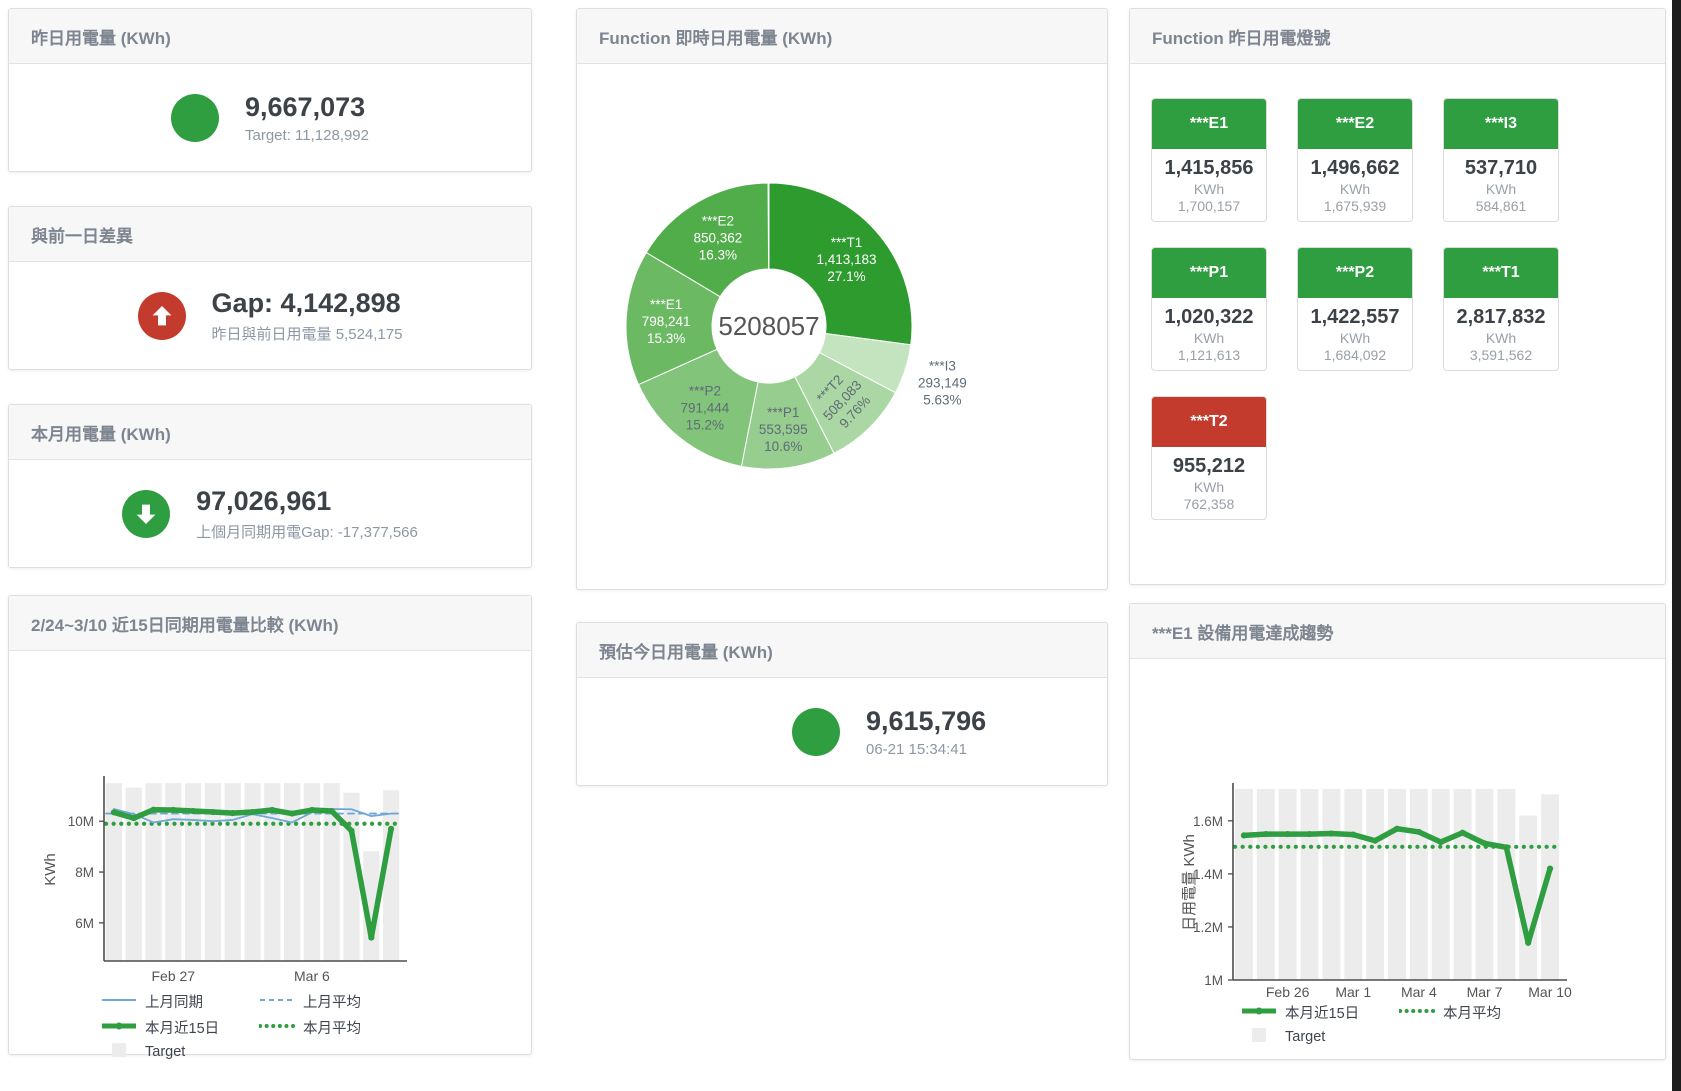  I want to click on tile-target: 762,358, so click(1209, 504).